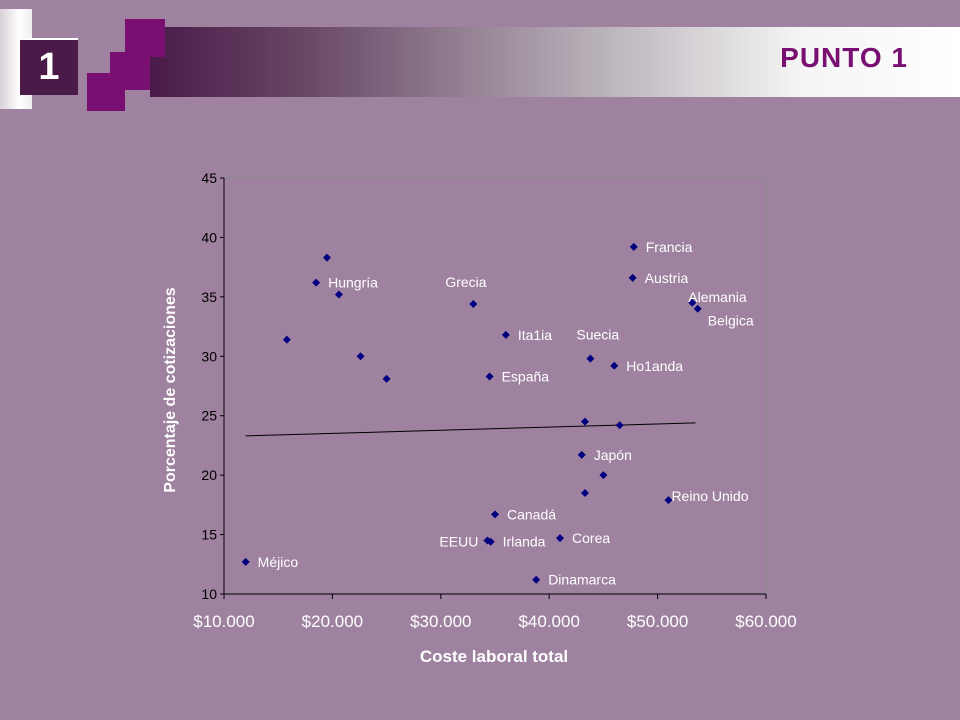  I want to click on point-label: Ita1ia, so click(535, 335).